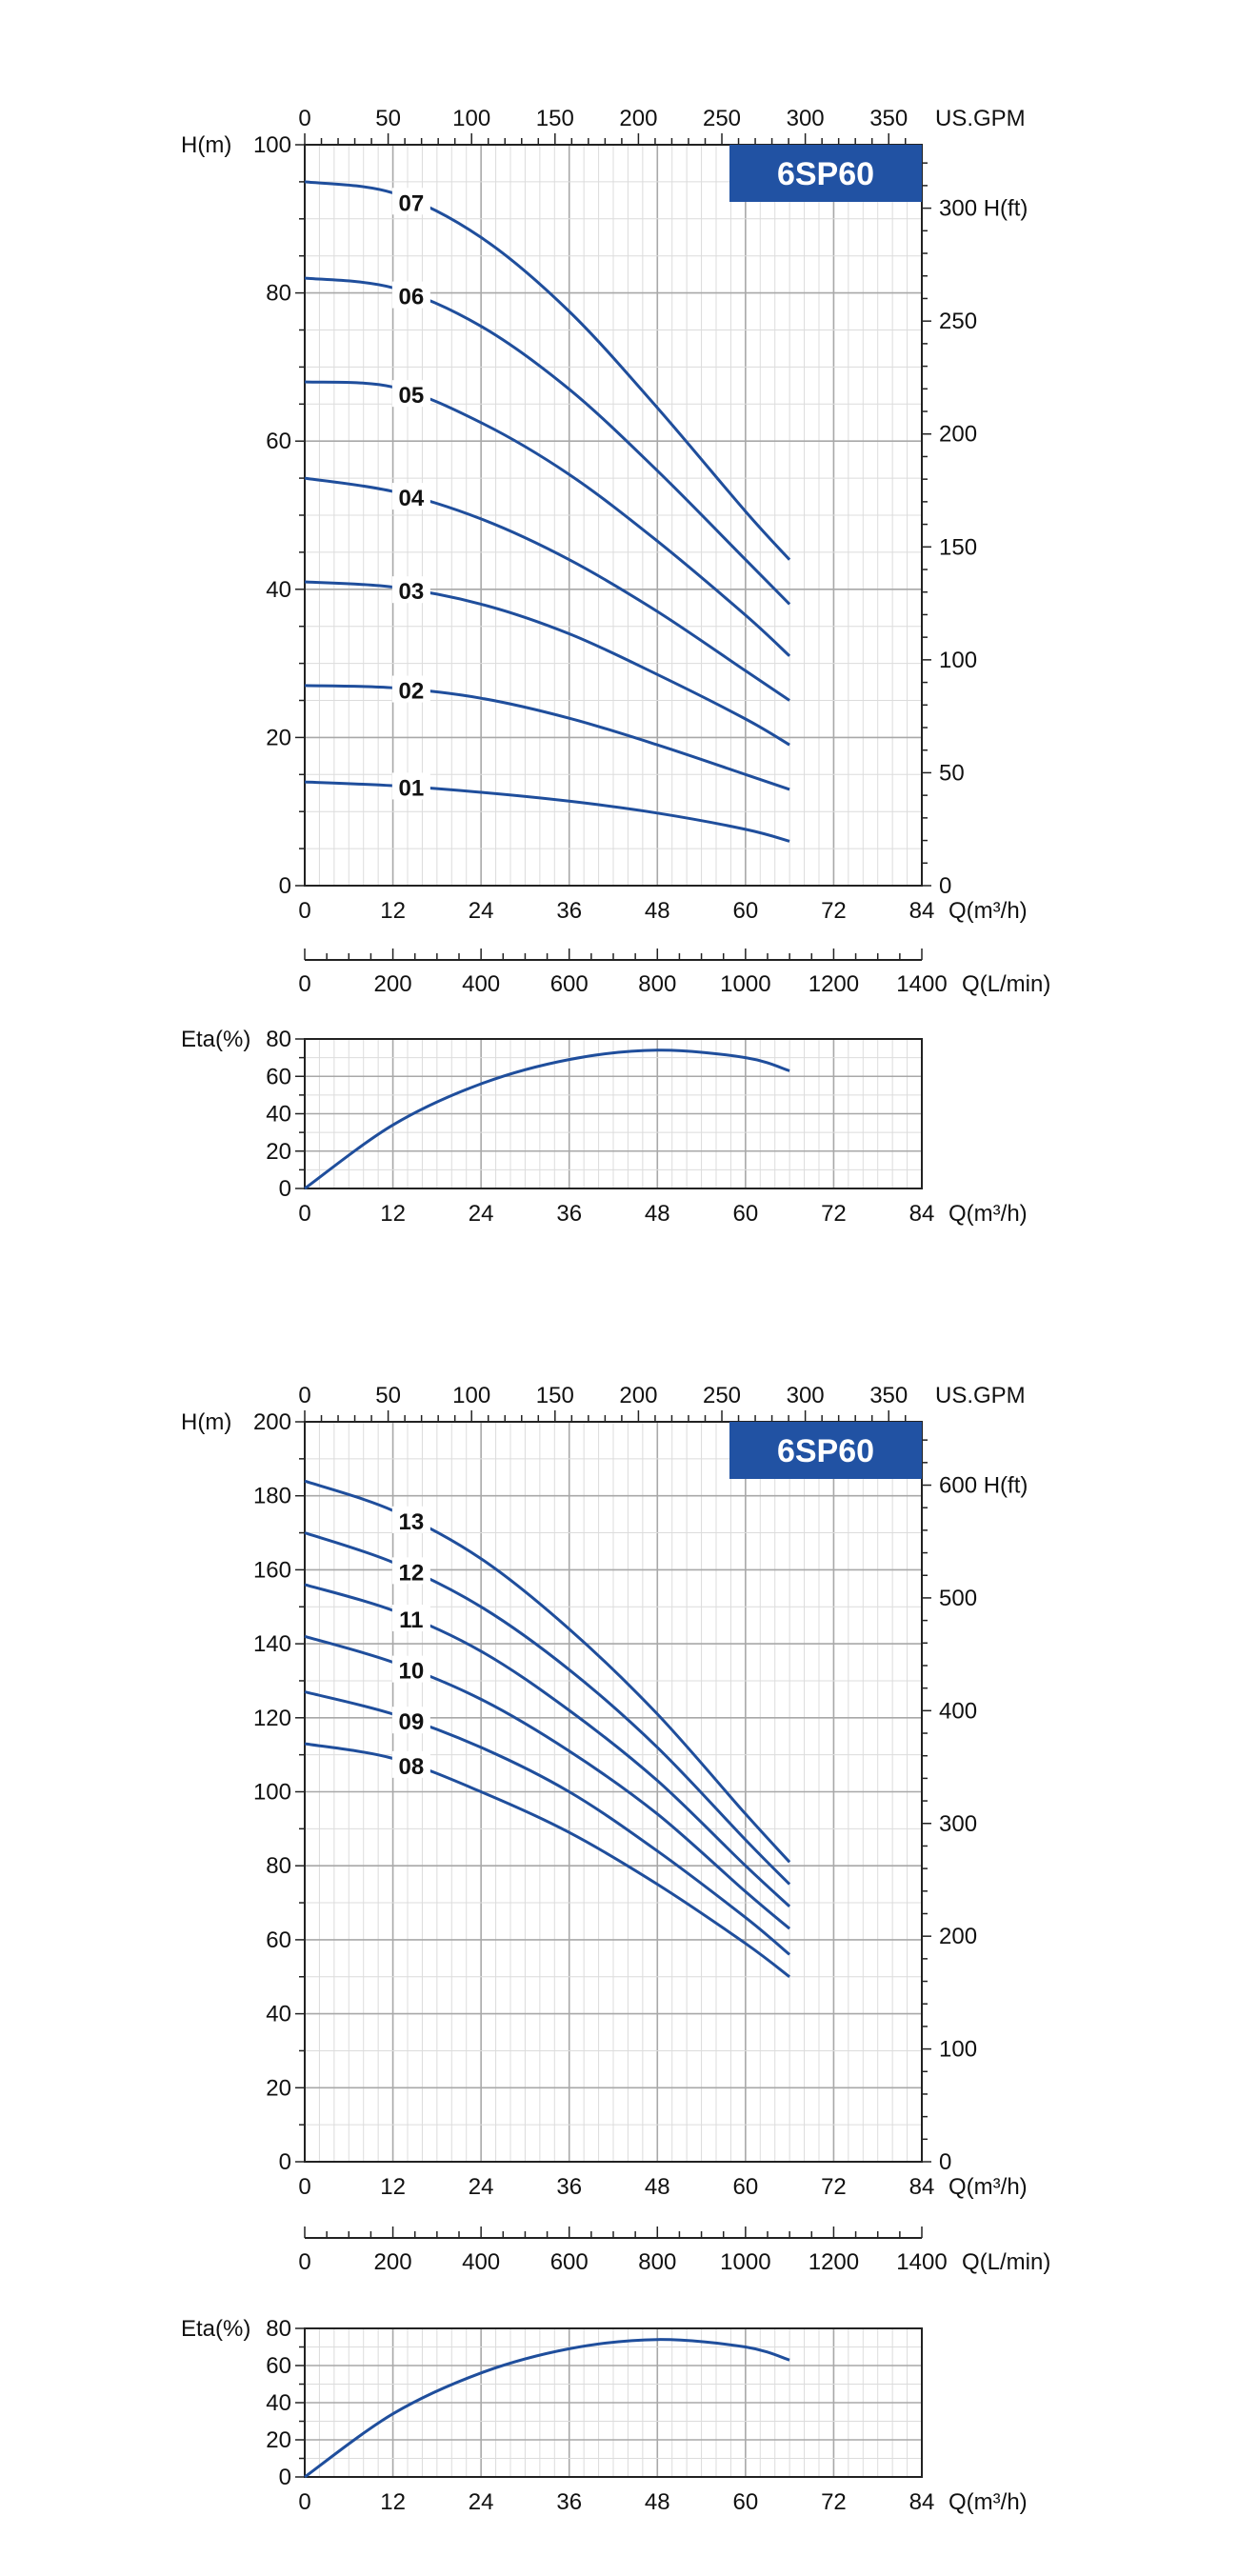 The height and width of the screenshot is (2576, 1238). I want to click on right-axis-tick-label: 500, so click(958, 1598).